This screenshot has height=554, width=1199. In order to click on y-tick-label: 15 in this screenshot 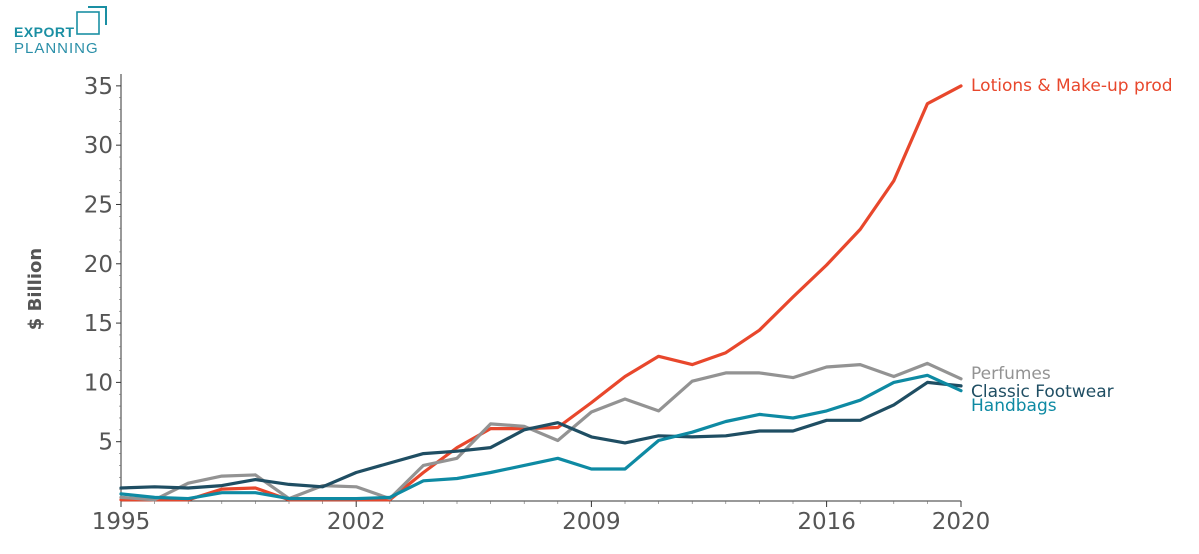, I will do `click(98, 324)`.